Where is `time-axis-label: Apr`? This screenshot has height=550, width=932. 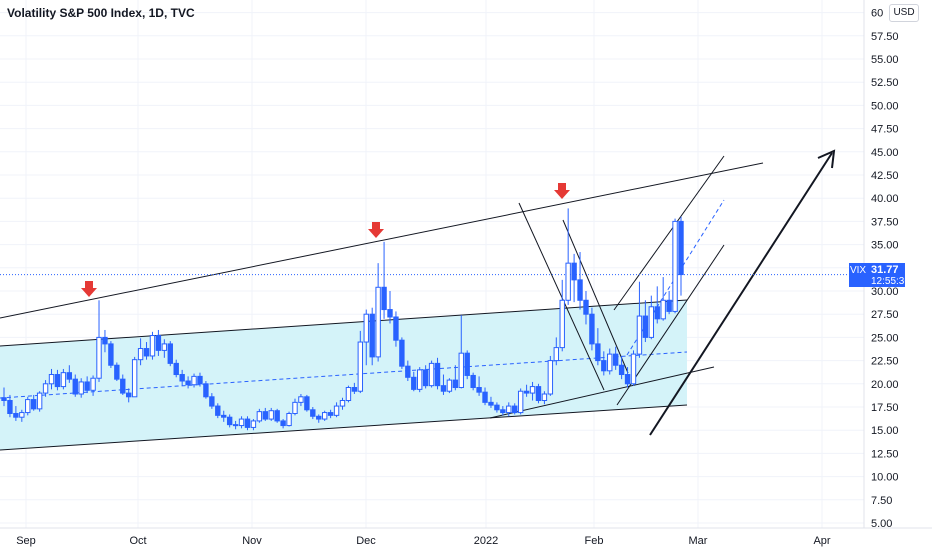 time-axis-label: Apr is located at coordinates (821, 541).